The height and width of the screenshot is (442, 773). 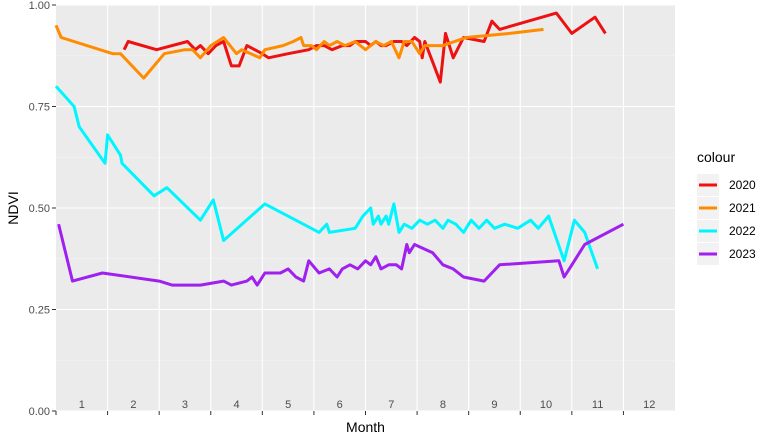 I want to click on y-tick-label: 0.75, so click(x=39, y=108).